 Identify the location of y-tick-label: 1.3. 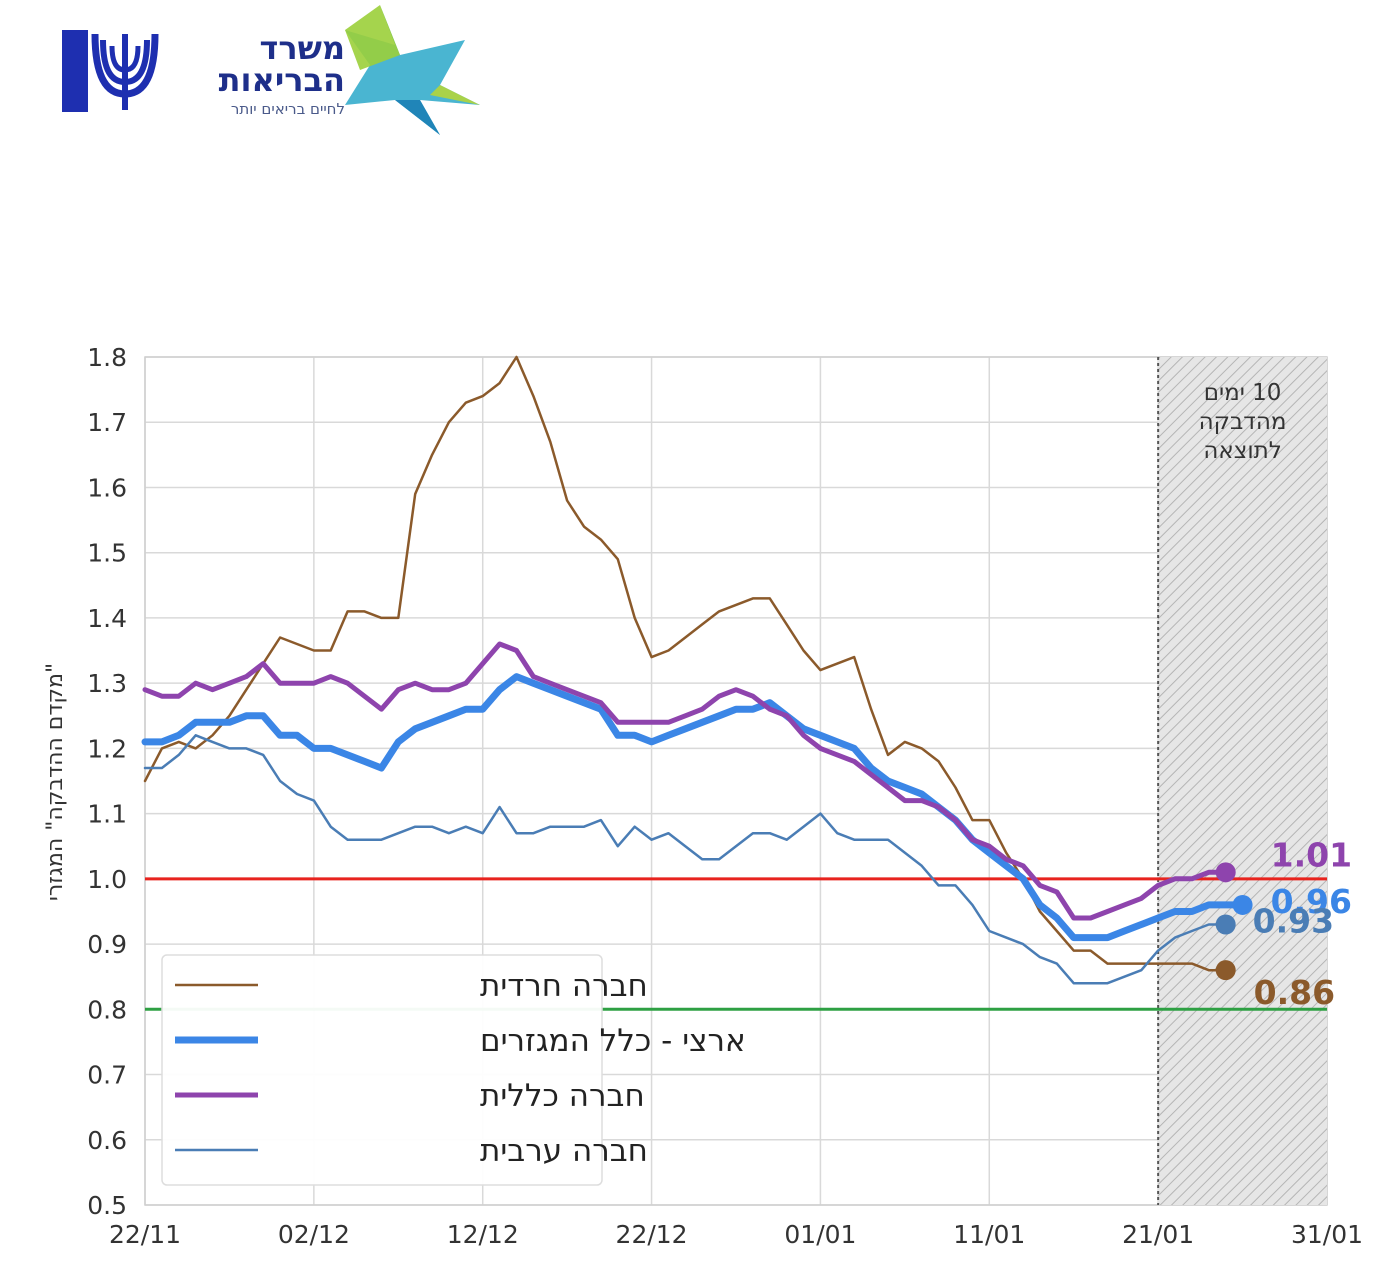
(107, 683).